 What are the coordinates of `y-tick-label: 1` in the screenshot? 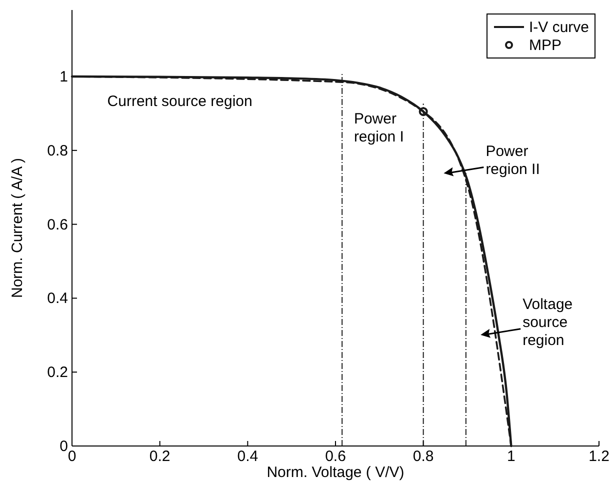 It's located at (64, 77).